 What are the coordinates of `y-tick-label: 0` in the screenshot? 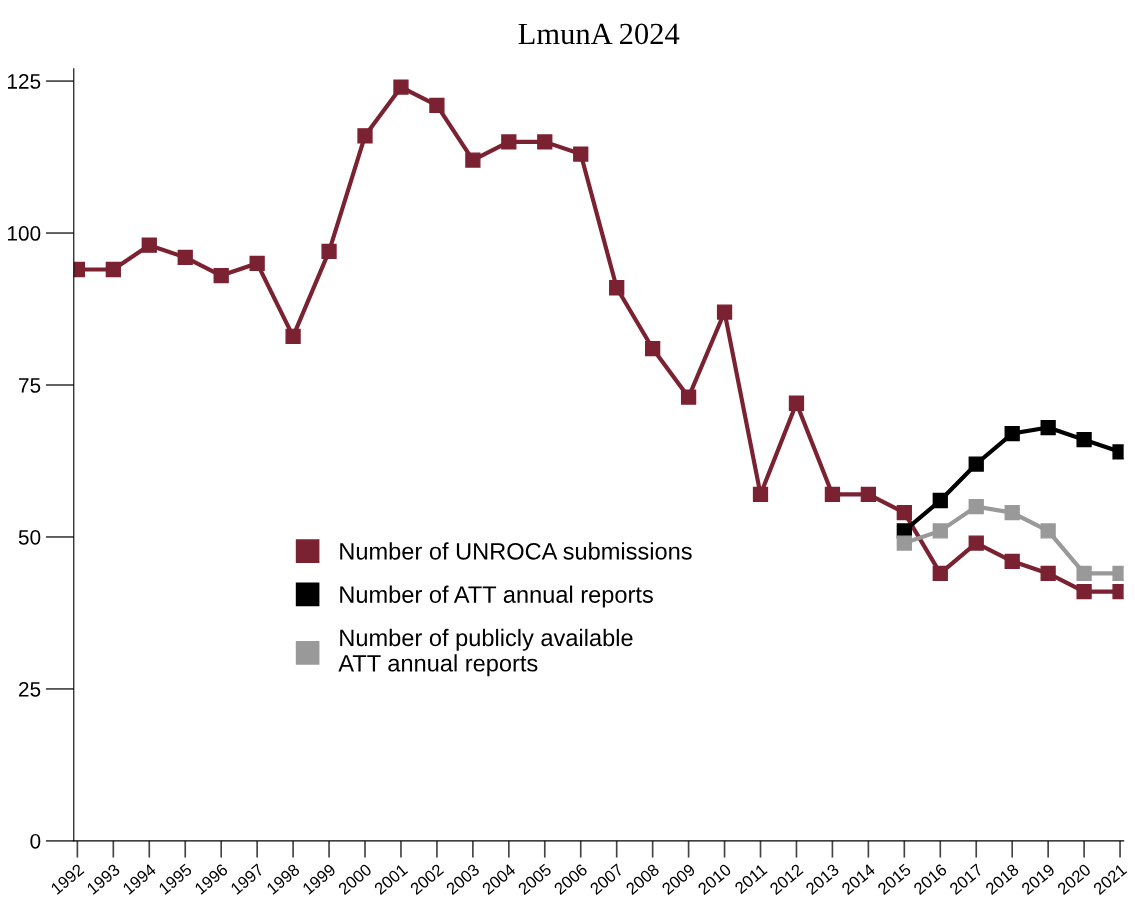 It's located at (35, 841).